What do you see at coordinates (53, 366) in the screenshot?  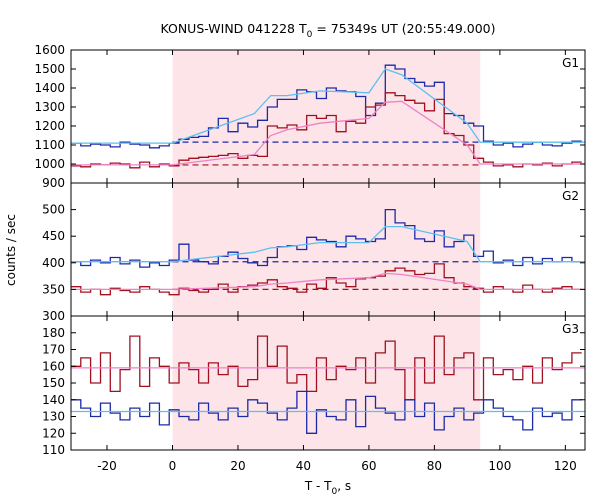 I see `y-tick-label: 160` at bounding box center [53, 366].